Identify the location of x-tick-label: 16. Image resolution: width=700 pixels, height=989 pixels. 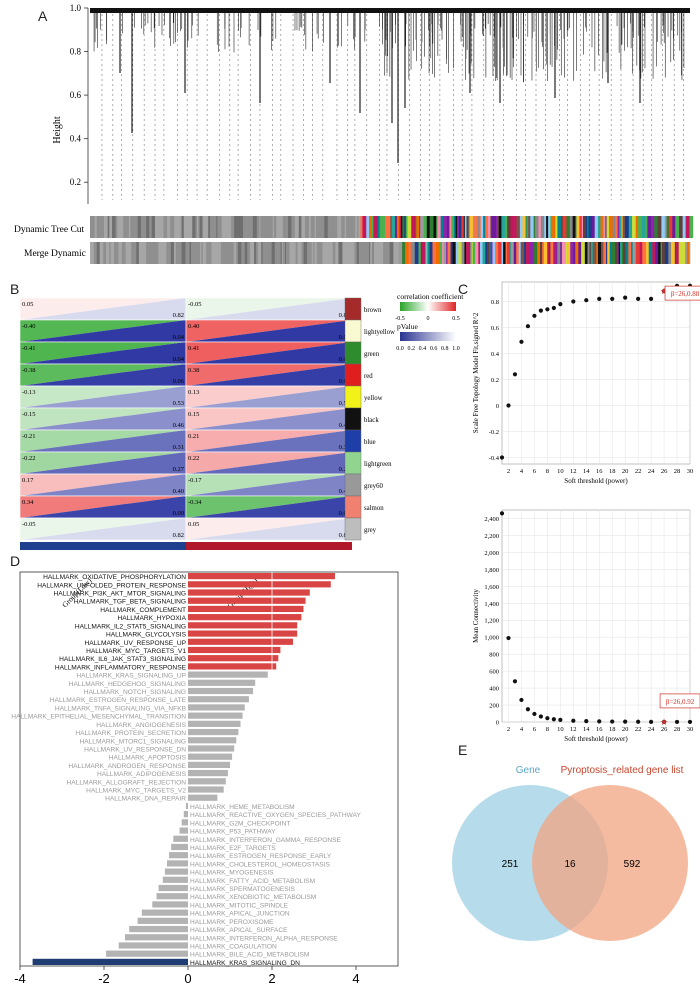
(599, 729).